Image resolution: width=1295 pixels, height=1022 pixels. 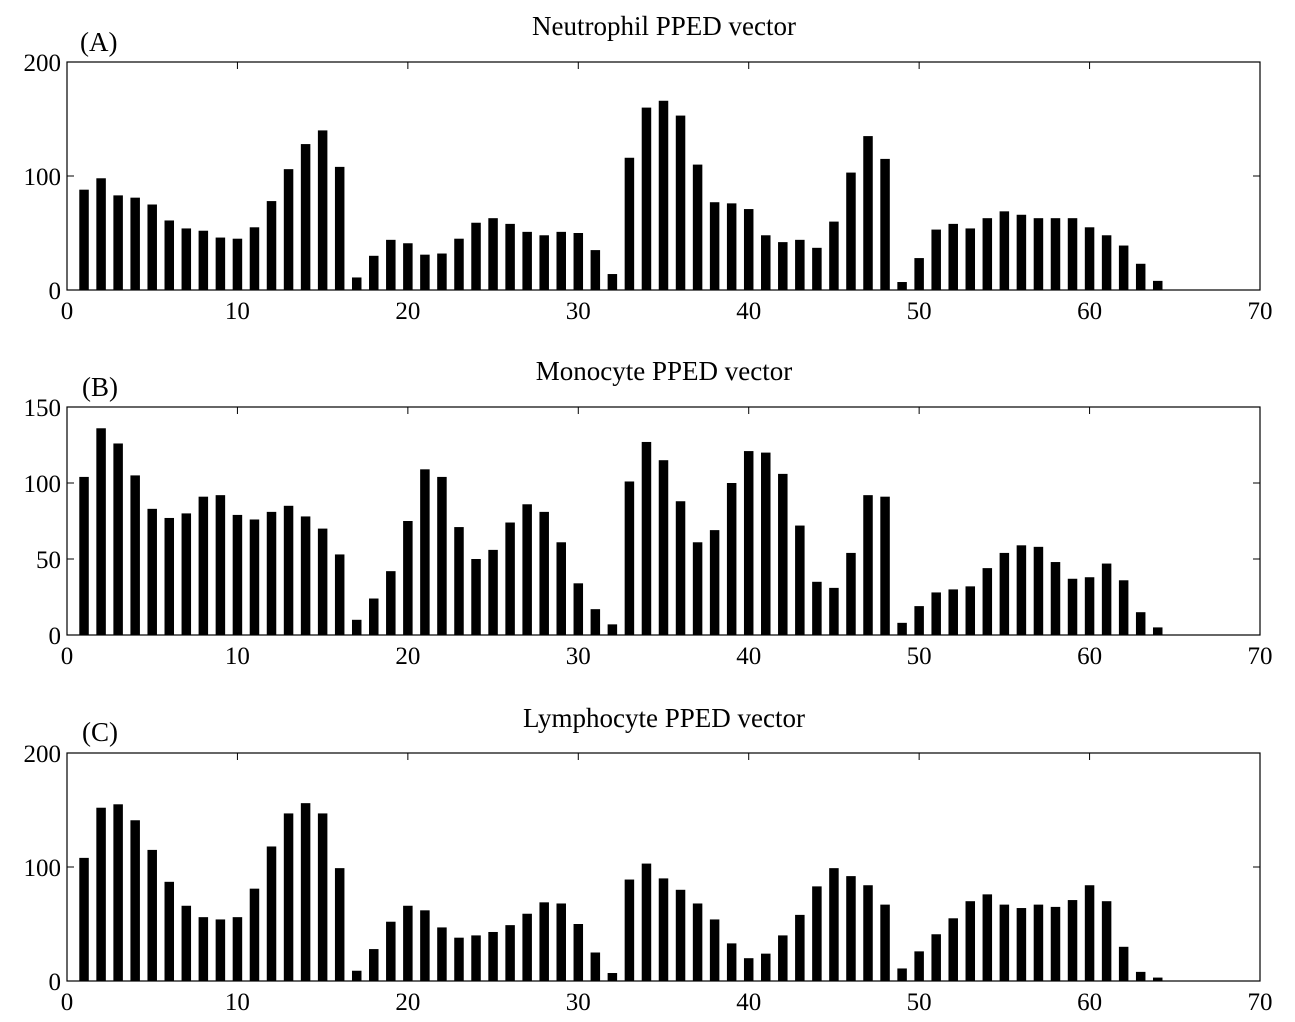 I want to click on panel-label: (C), so click(x=100, y=732).